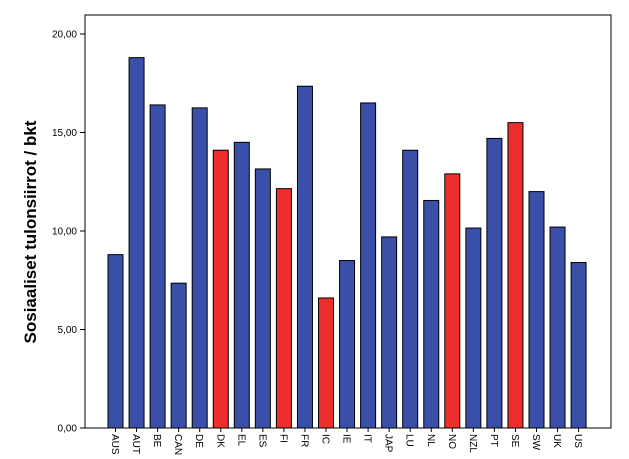 This screenshot has width=629, height=459. Describe the element at coordinates (157, 266) in the screenshot. I see `bar-be` at that location.